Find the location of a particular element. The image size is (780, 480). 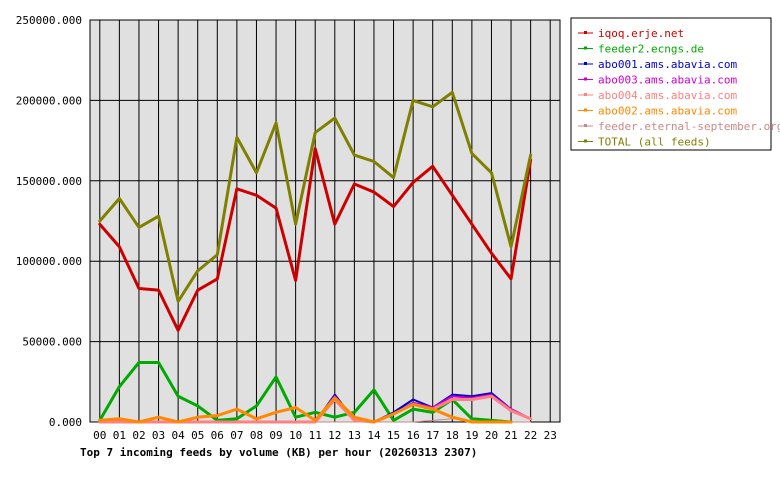

x-tick-label: 14 is located at coordinates (374, 435).